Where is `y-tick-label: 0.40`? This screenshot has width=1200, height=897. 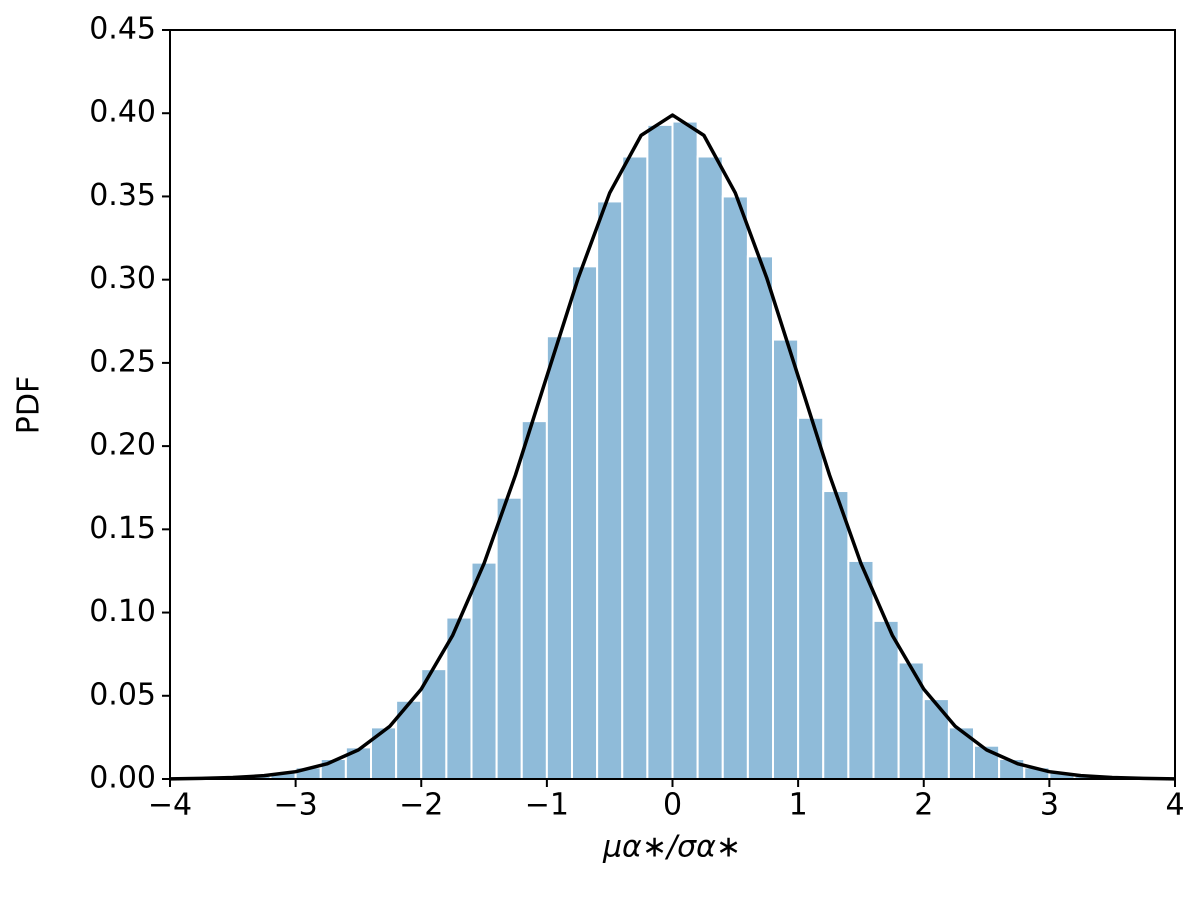
y-tick-label: 0.40 is located at coordinates (122, 112).